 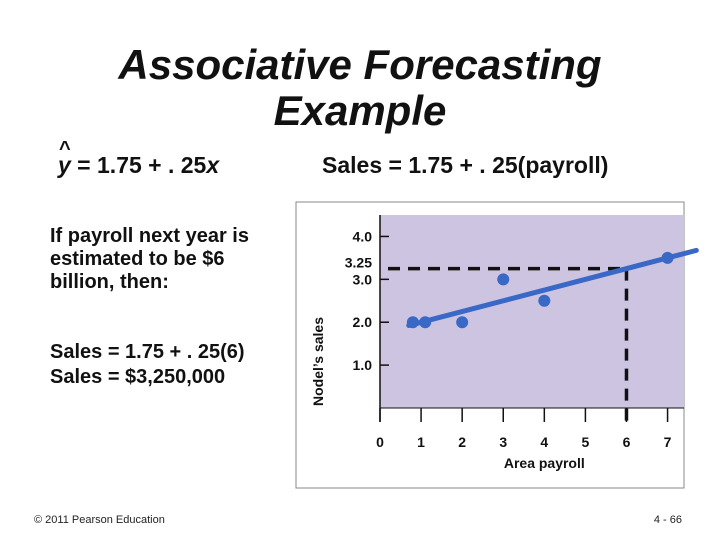 I want to click on x-tick-label: 4, so click(x=544, y=442).